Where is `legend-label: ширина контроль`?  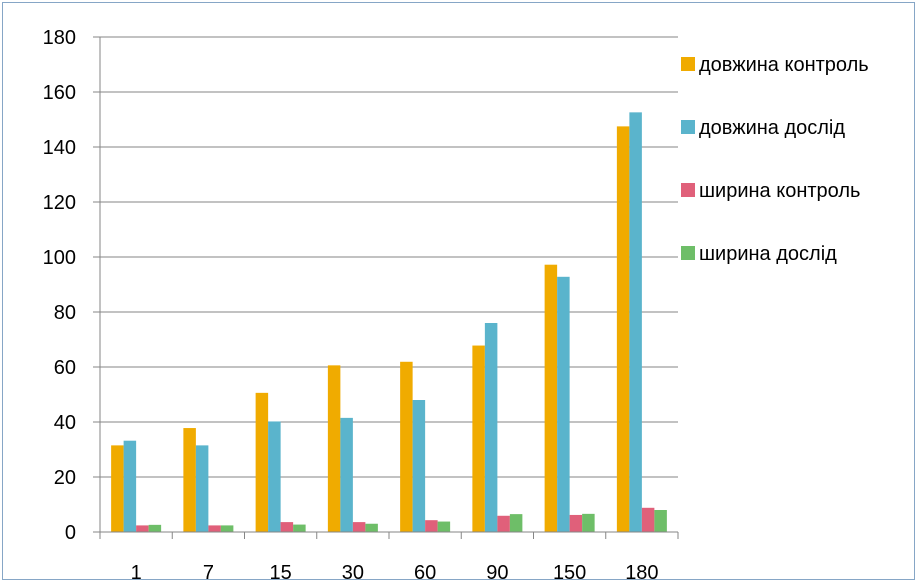 legend-label: ширина контроль is located at coordinates (779, 191).